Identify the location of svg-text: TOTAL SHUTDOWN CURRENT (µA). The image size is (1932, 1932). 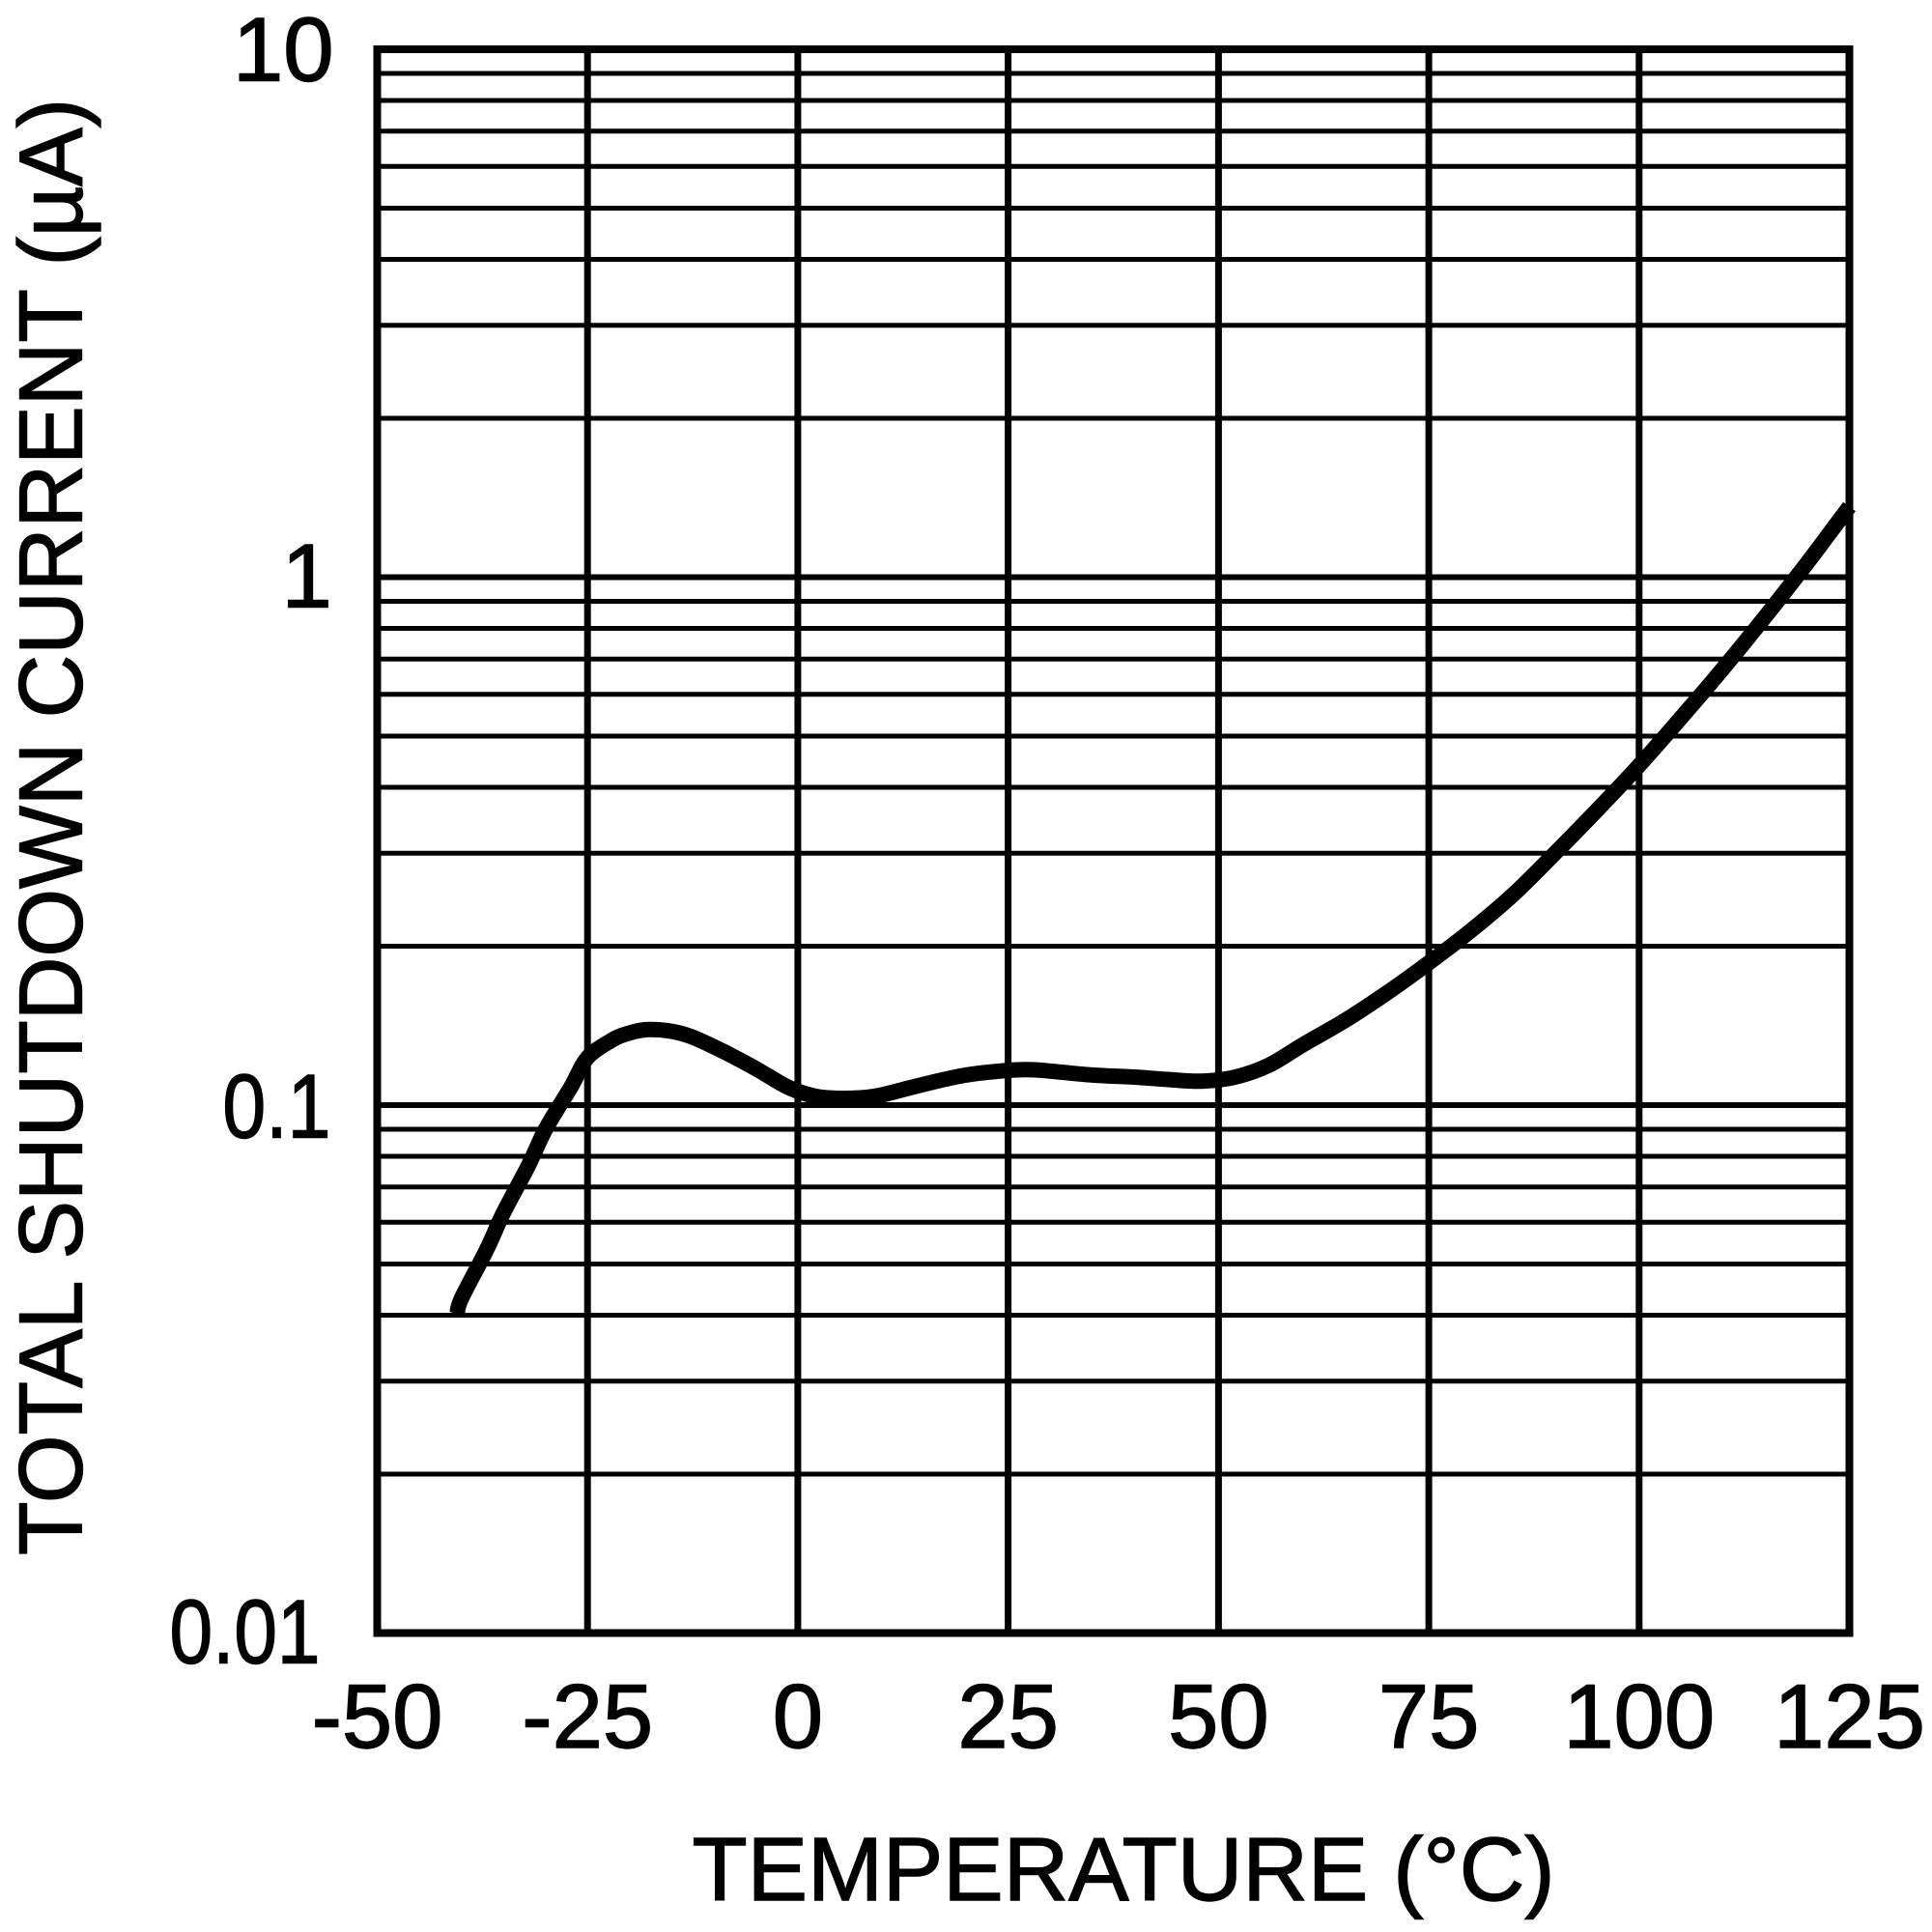
(51, 827).